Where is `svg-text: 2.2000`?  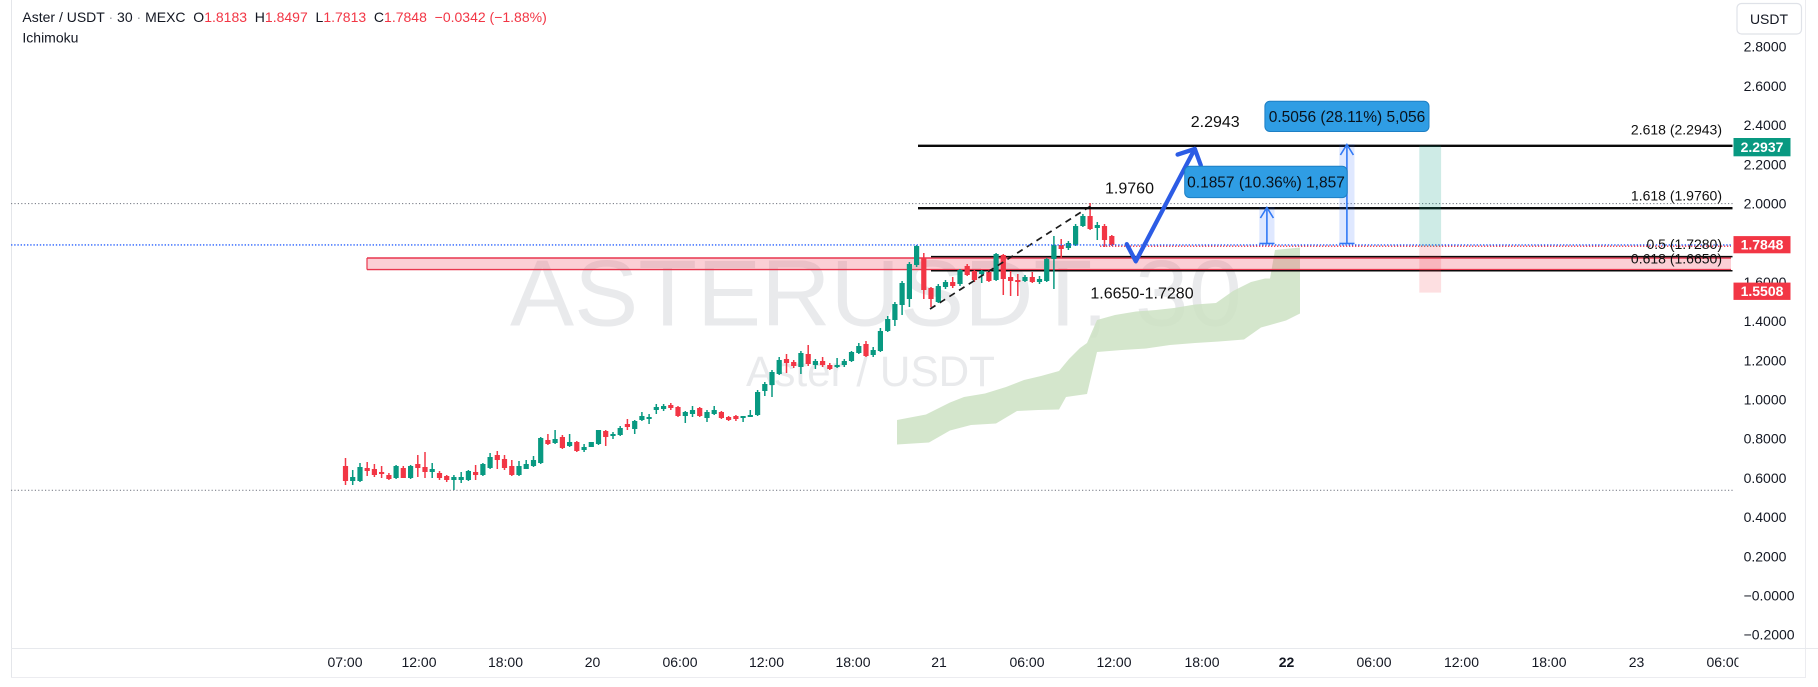
svg-text: 2.2000 is located at coordinates (1765, 164).